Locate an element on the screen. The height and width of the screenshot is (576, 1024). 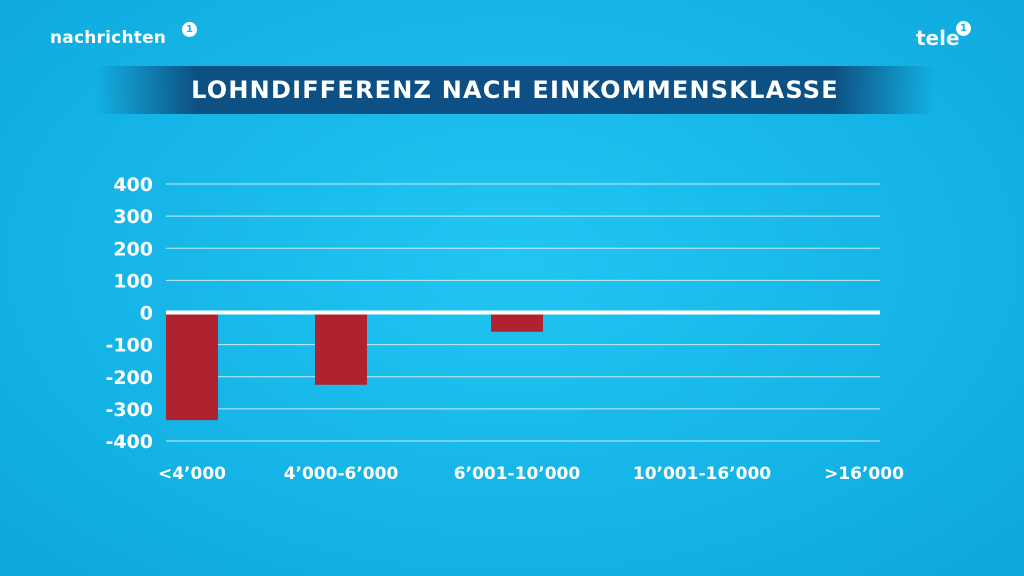
logo-badge-left: 1 is located at coordinates (189, 29).